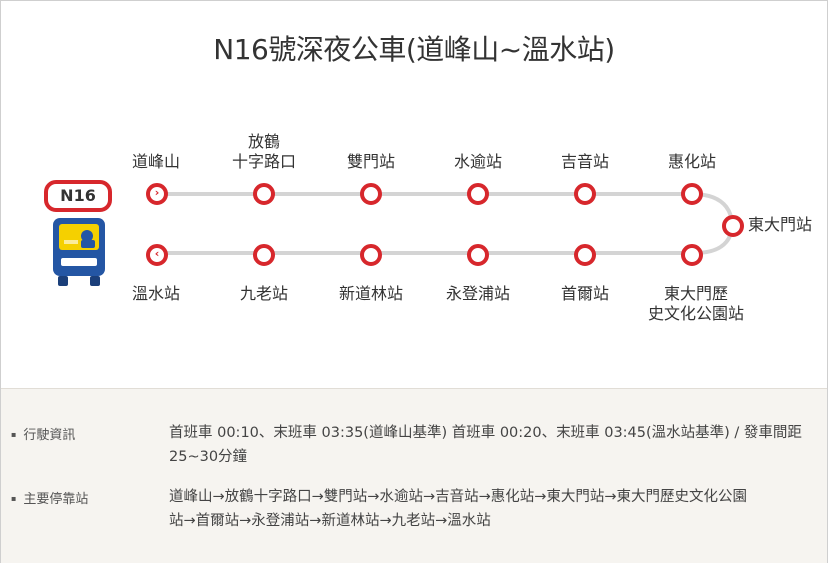 This screenshot has height=563, width=828. What do you see at coordinates (427, 194) in the screenshot?
I see `route-line-top` at bounding box center [427, 194].